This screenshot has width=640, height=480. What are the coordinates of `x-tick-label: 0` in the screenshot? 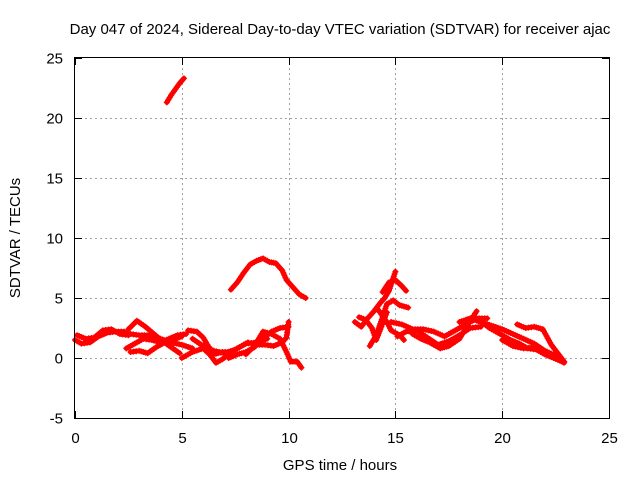 It's located at (75, 438).